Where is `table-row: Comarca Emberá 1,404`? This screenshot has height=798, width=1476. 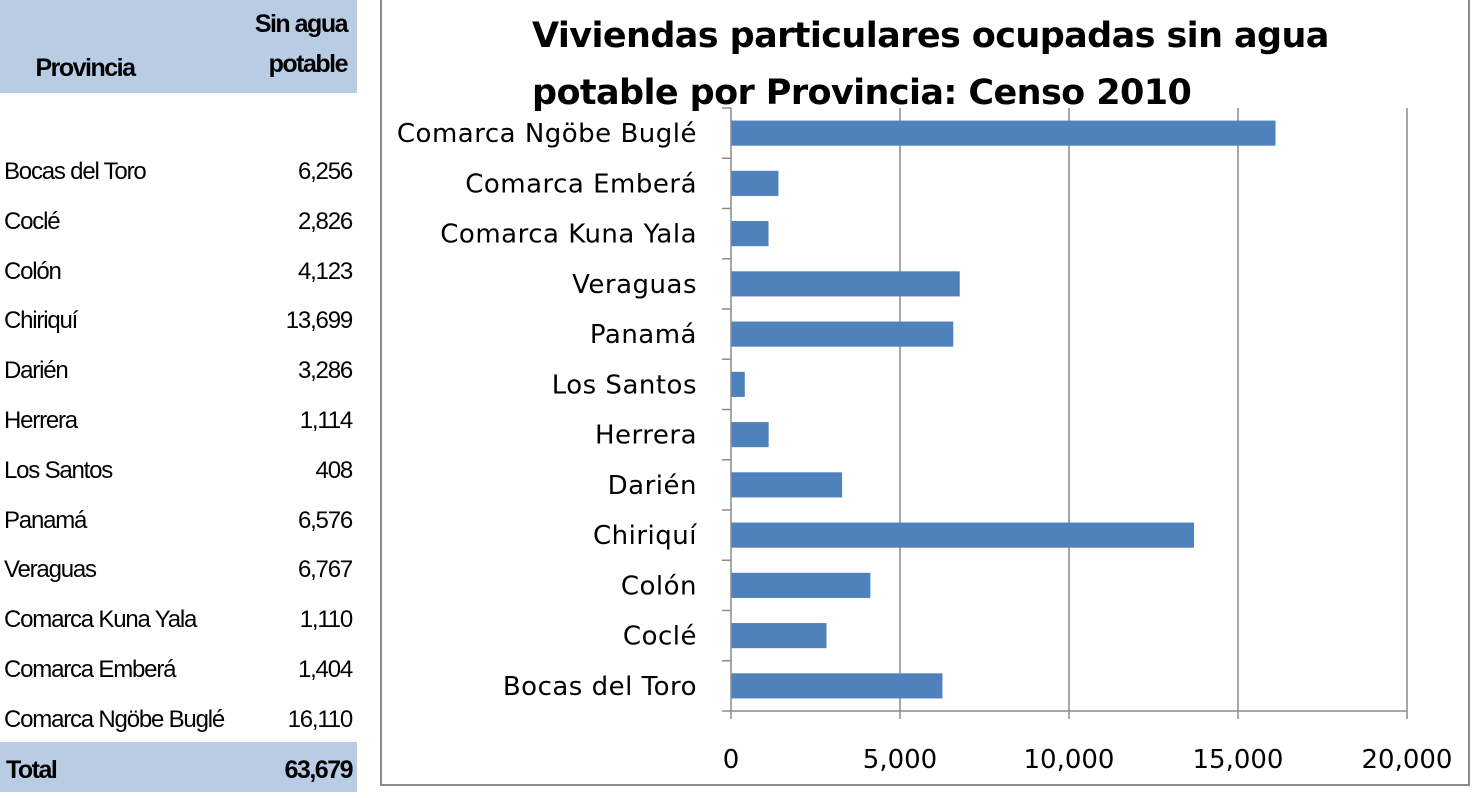 table-row: Comarca Emberá 1,404 is located at coordinates (178, 670).